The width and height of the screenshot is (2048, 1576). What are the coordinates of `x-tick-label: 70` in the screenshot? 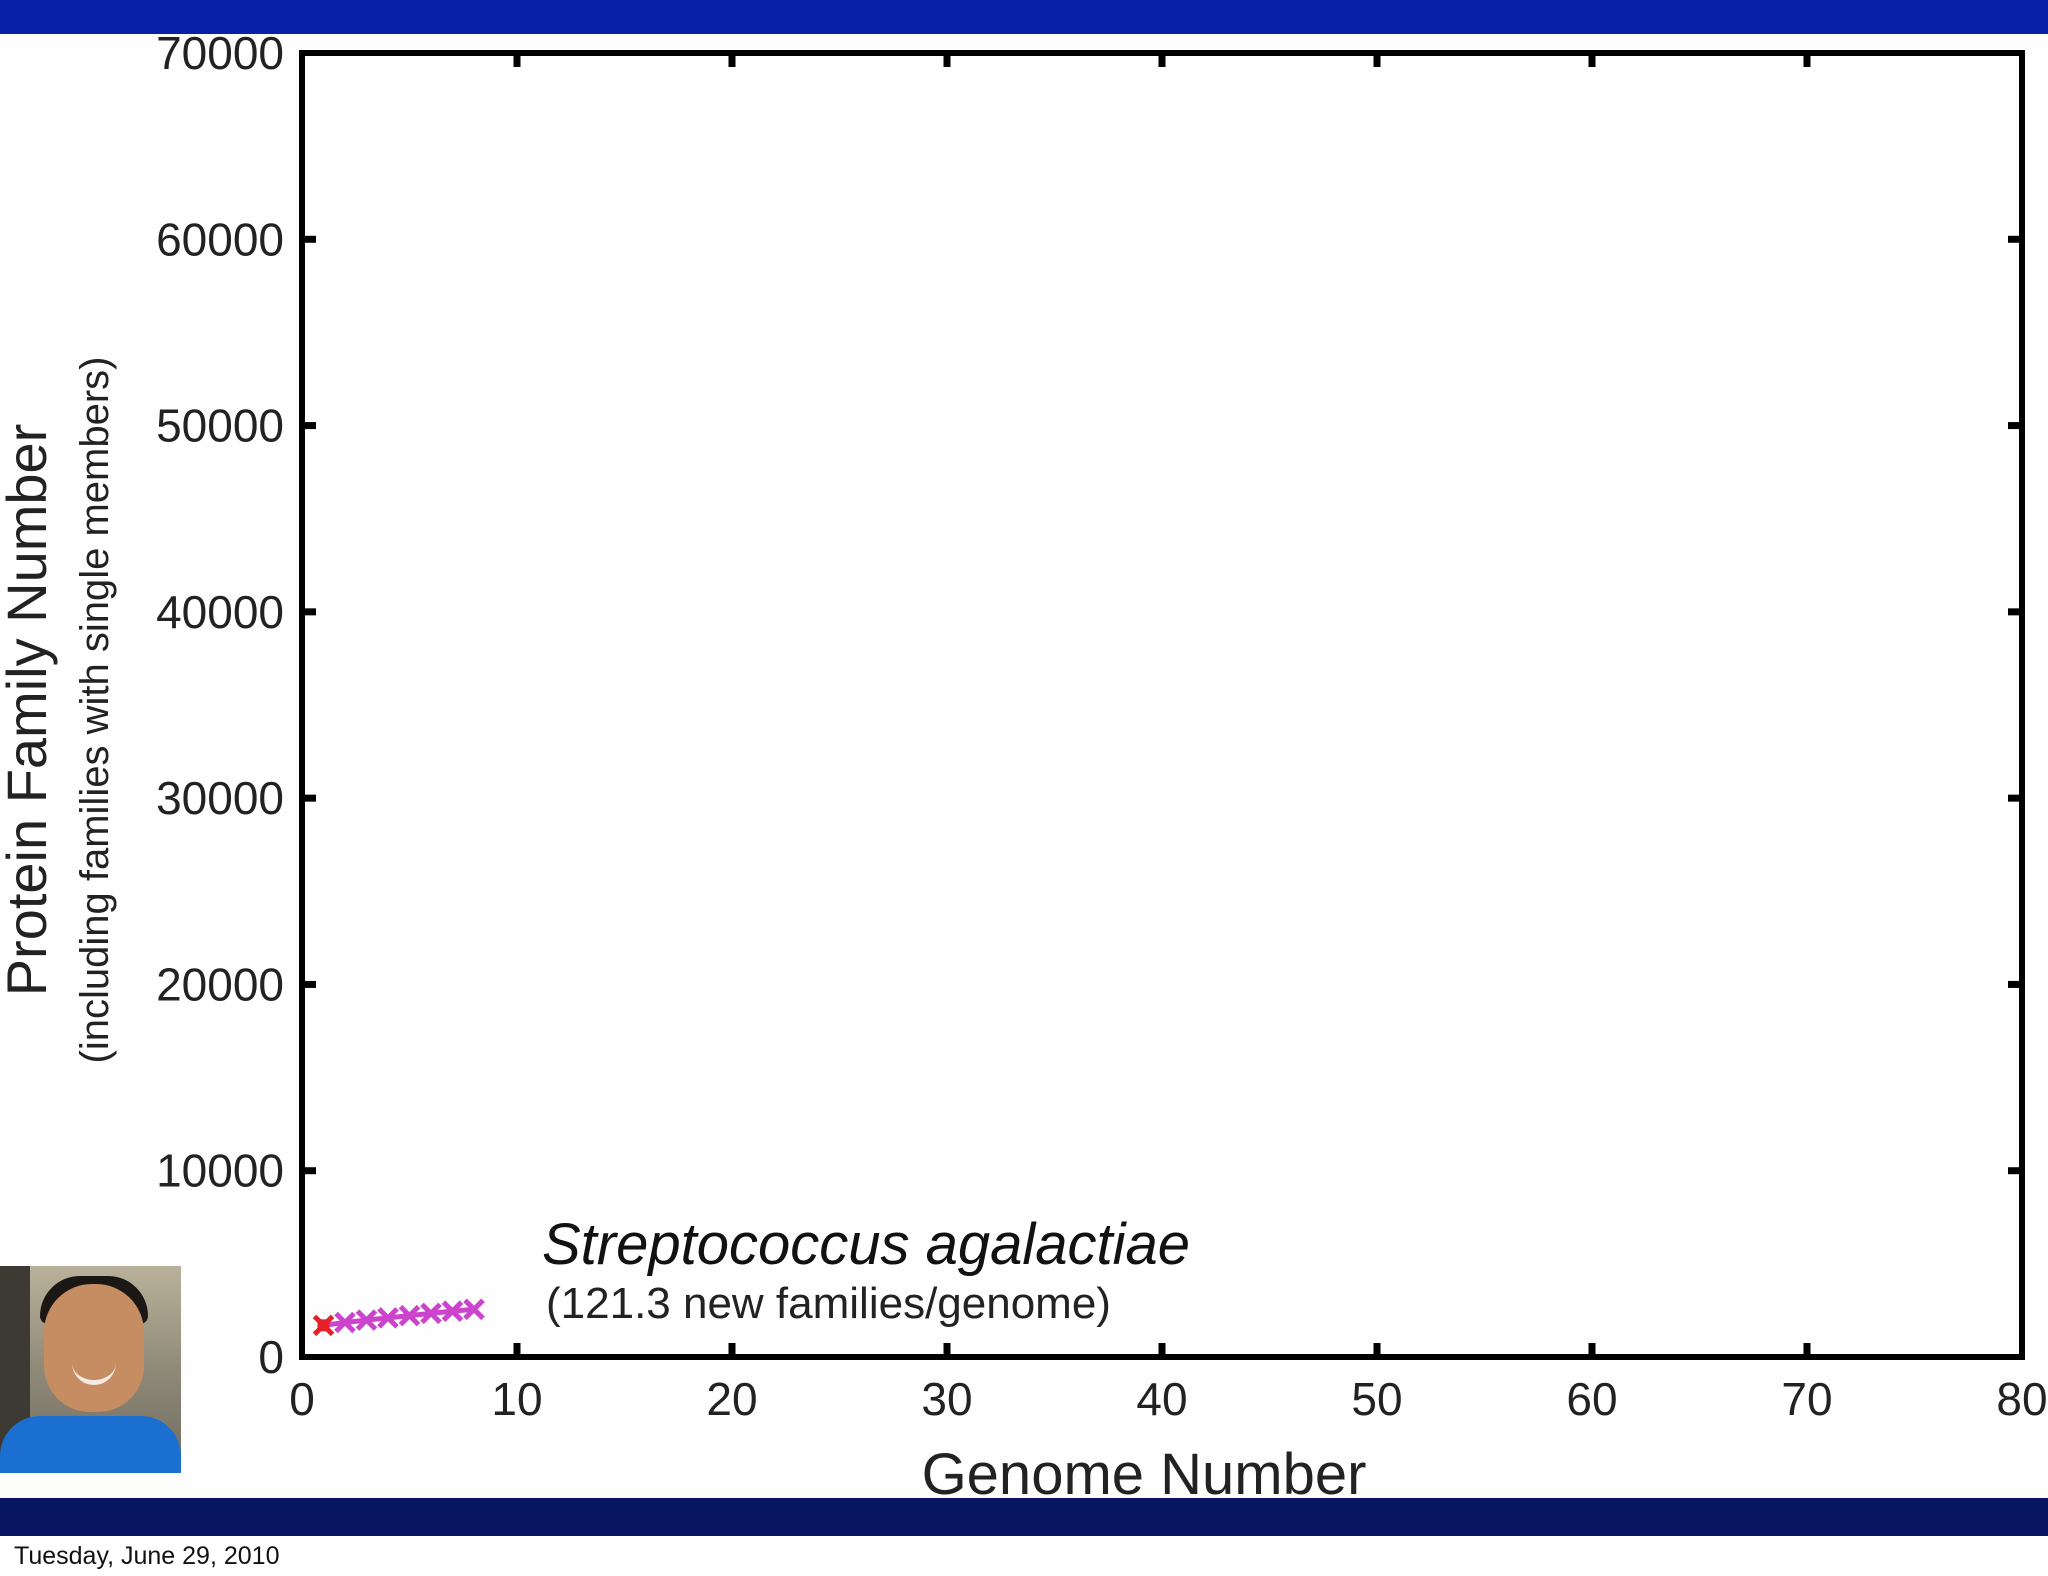 It's located at (1806, 1399).